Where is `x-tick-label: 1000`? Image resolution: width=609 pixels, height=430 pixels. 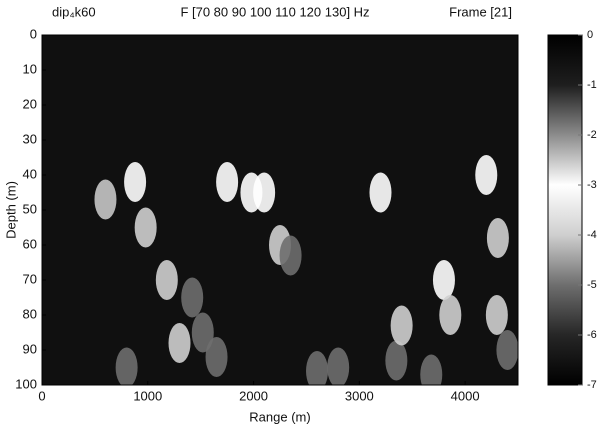
x-tick-label: 1000 is located at coordinates (147, 395).